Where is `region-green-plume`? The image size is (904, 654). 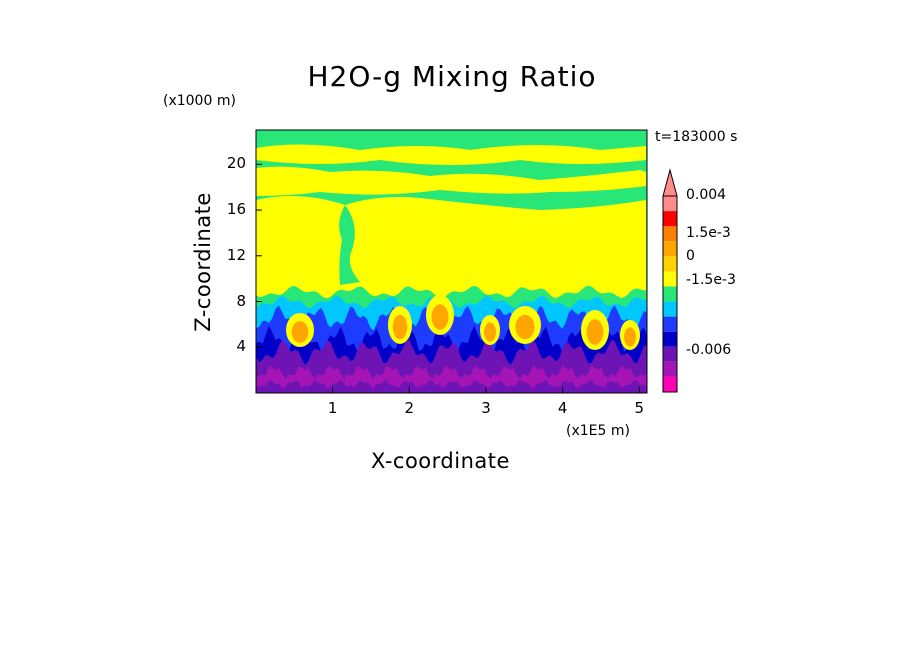 region-green-plume is located at coordinates (349, 245).